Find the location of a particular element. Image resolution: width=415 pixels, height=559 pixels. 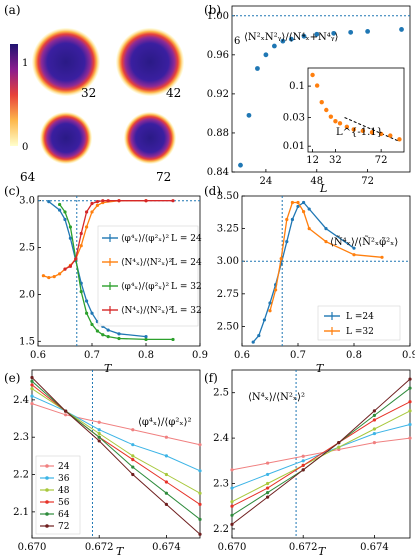

panel-e-xlabel: T is located at coordinates (120, 551).